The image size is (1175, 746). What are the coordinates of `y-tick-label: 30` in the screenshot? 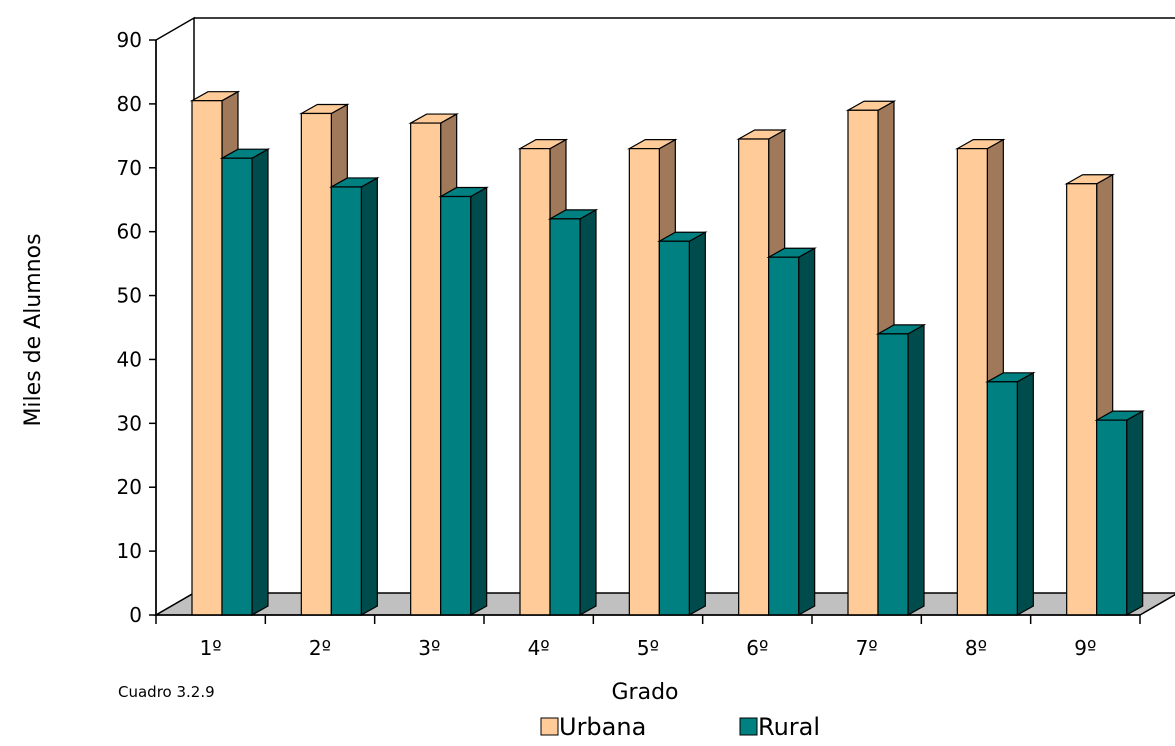 It's located at (129, 423).